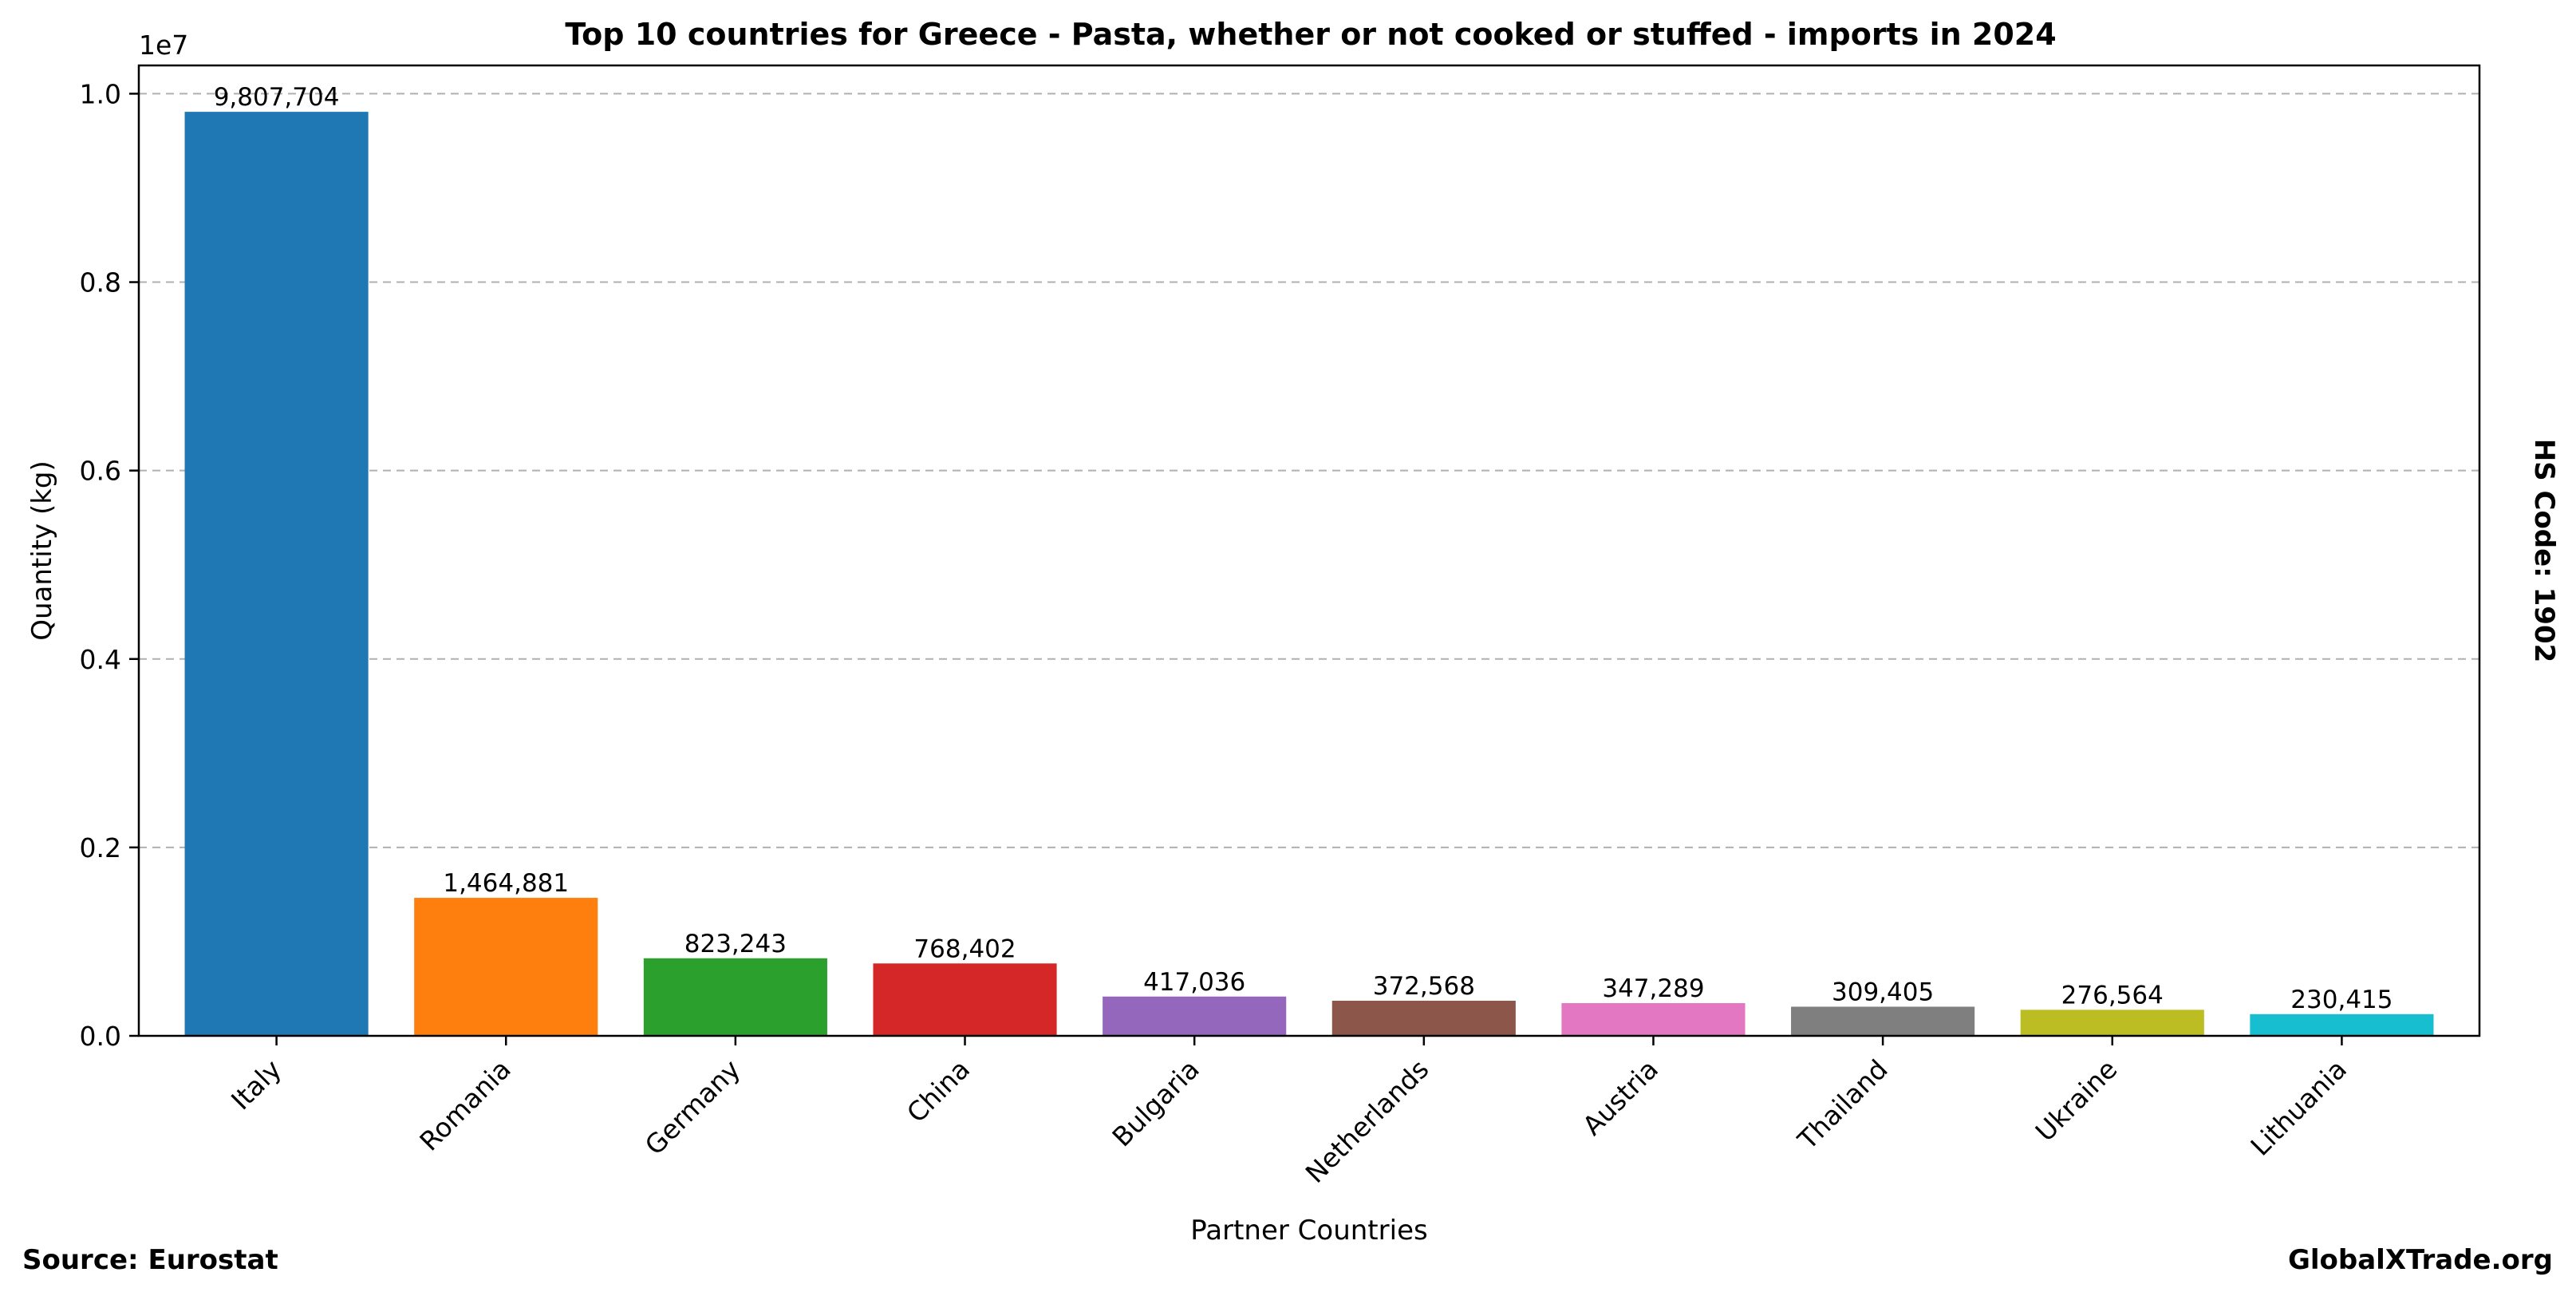 Image resolution: width=2576 pixels, height=1296 pixels. I want to click on x-tick-label: Austria, so click(1620, 1097).